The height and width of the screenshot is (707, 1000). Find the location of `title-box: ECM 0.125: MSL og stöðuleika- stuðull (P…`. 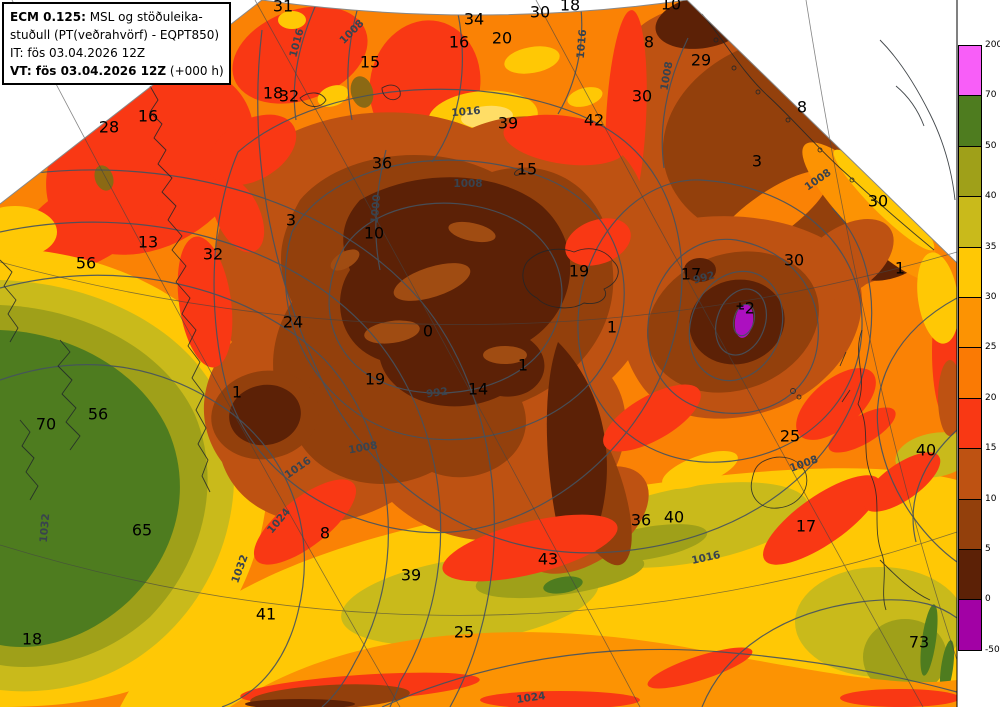

title-box: ECM 0.125: MSL og stöðuleika- stuðull (P… is located at coordinates (116, 43).